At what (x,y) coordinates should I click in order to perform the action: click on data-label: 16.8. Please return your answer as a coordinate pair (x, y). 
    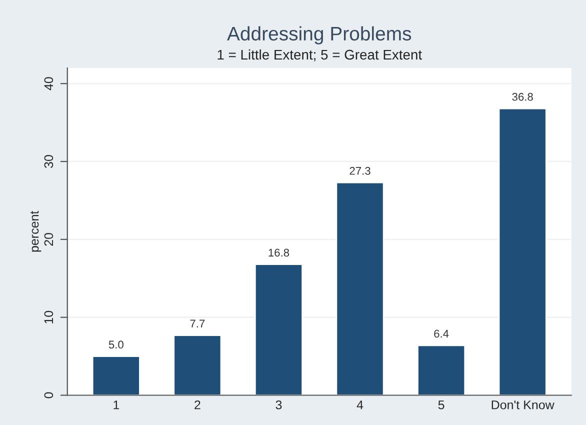
    Looking at the image, I should click on (279, 252).